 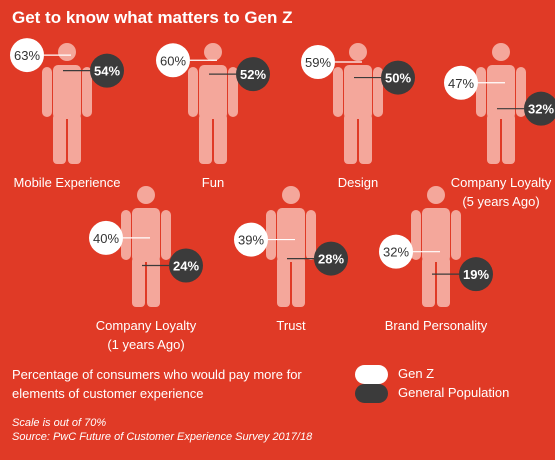 I want to click on general-population-value-label: 50%, so click(x=398, y=78).